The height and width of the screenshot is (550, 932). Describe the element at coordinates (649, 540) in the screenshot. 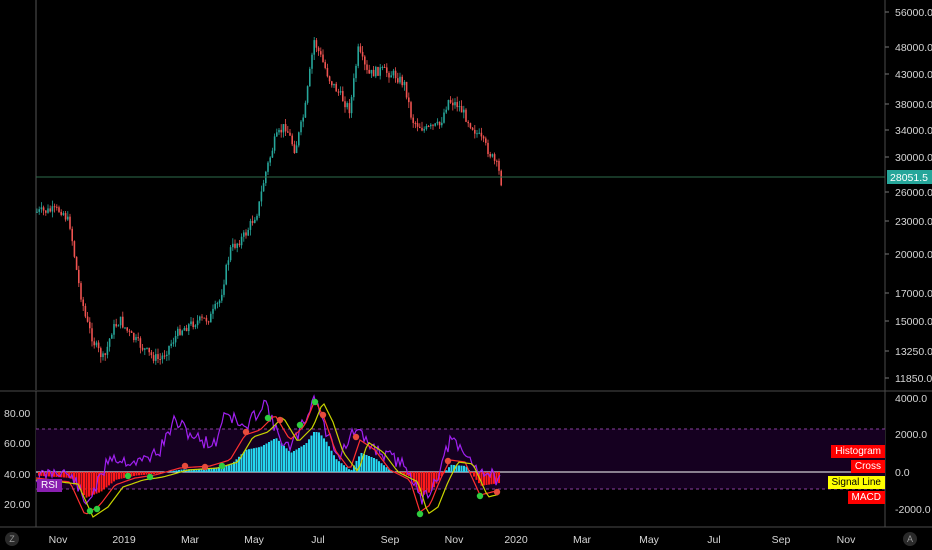

I see `time-tick-label: May` at that location.